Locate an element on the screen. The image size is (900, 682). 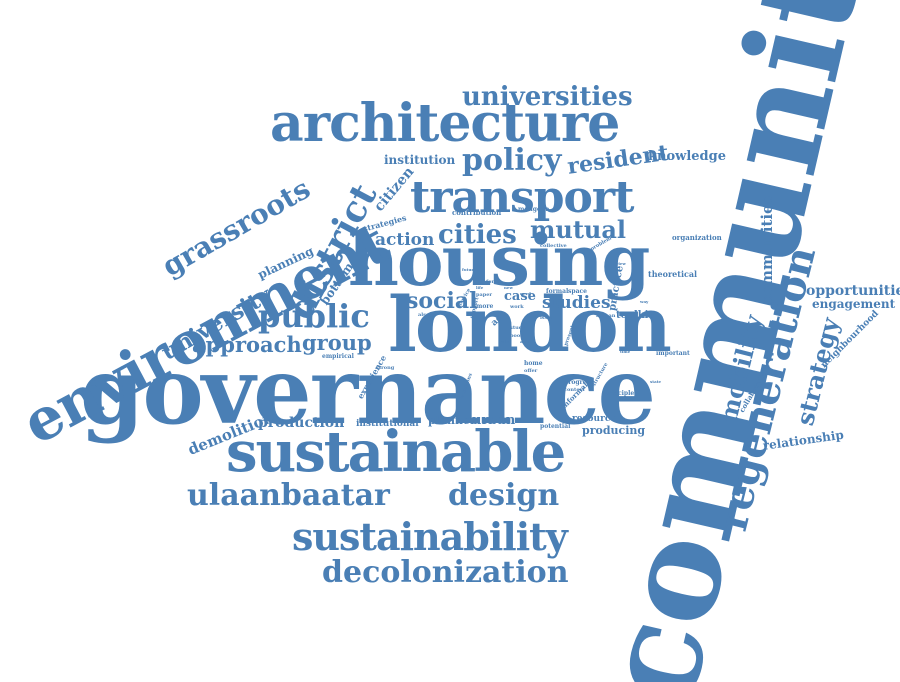
word-design: design is located at coordinates (504, 495).